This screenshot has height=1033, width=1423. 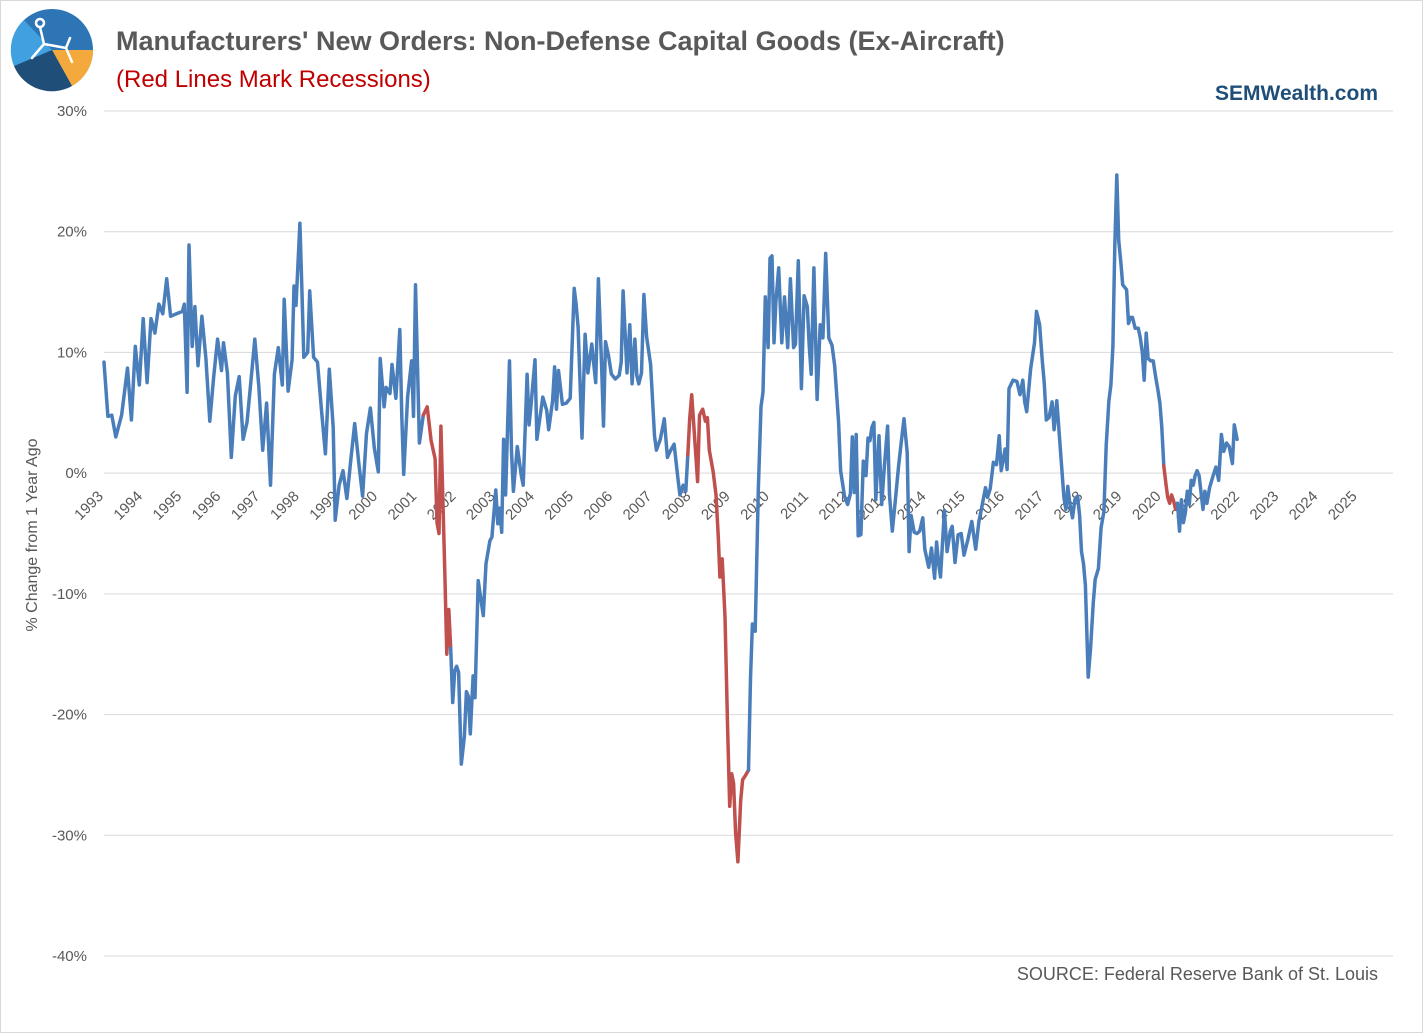 I want to click on x-tick-label: 1998, so click(x=285, y=506).